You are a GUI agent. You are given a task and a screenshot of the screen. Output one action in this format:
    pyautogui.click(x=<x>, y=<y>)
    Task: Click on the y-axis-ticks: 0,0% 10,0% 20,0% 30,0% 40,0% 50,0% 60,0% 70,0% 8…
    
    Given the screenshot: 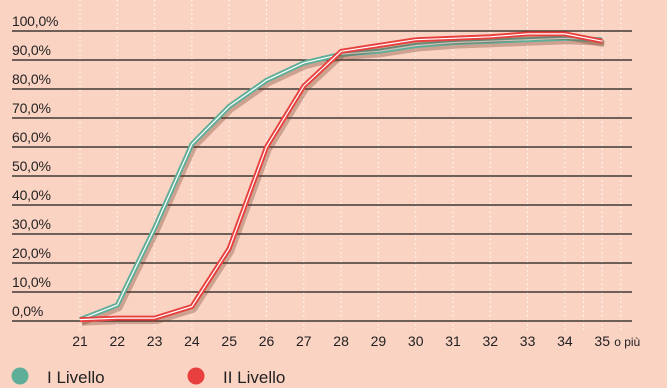 What is the action you would take?
    pyautogui.click(x=35, y=166)
    